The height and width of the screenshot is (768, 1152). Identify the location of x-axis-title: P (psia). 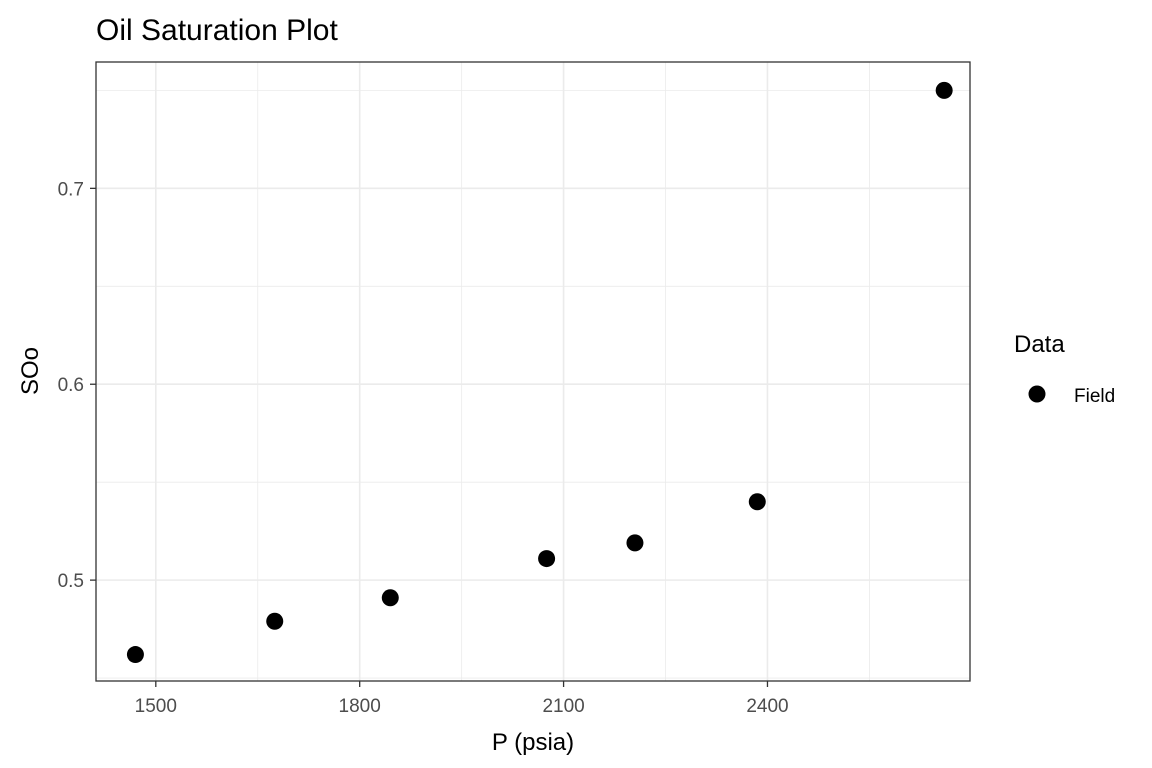
(533, 742).